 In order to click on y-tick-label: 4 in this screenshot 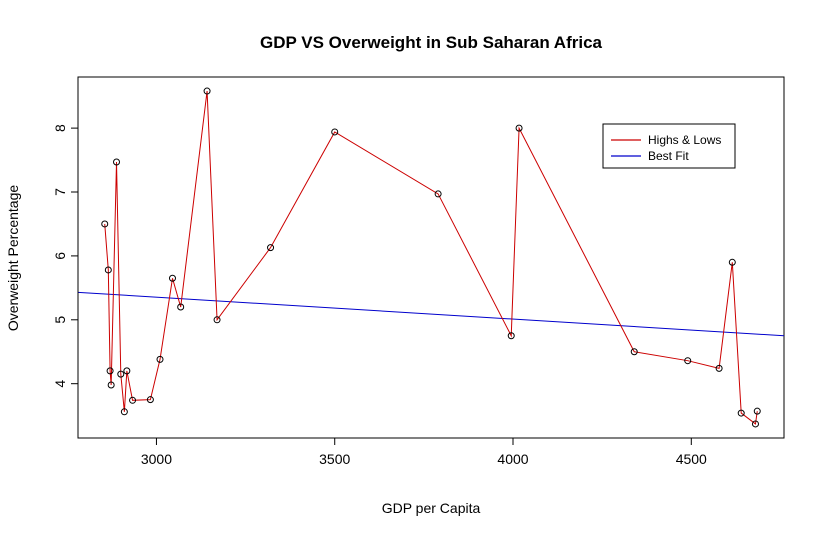, I will do `click(60, 384)`.